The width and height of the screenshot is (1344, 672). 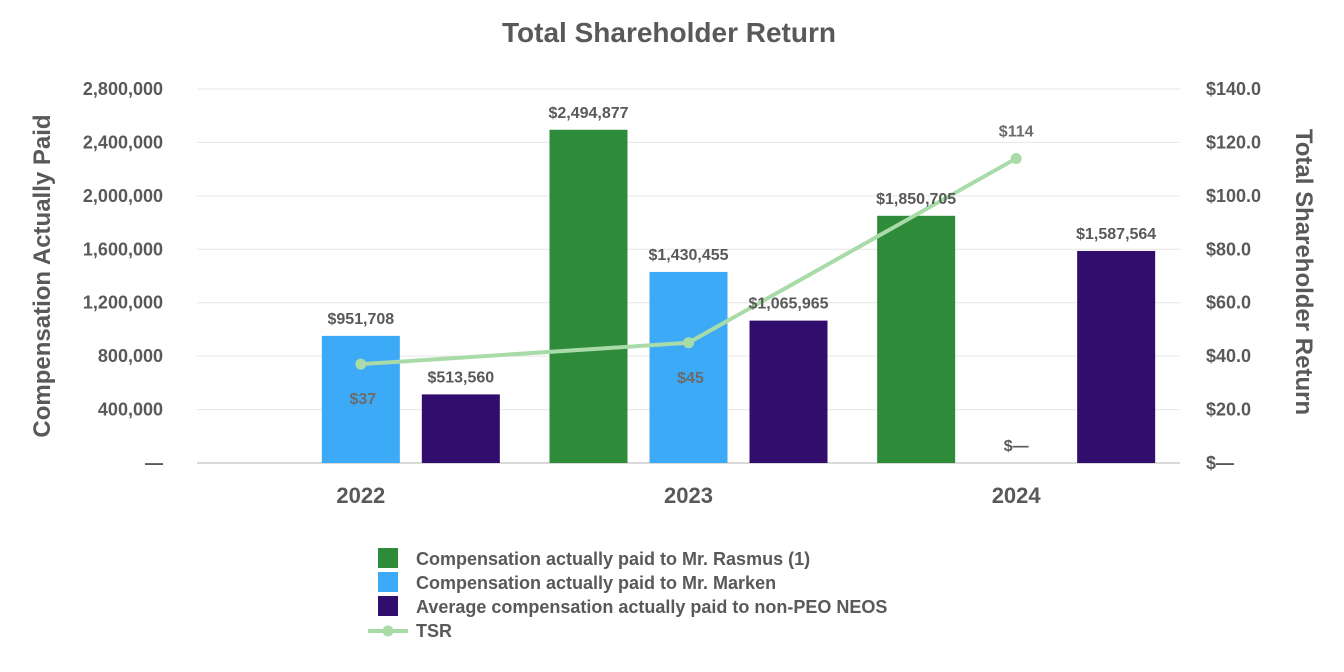 What do you see at coordinates (1228, 356) in the screenshot?
I see `y2-tick-label: $40.0` at bounding box center [1228, 356].